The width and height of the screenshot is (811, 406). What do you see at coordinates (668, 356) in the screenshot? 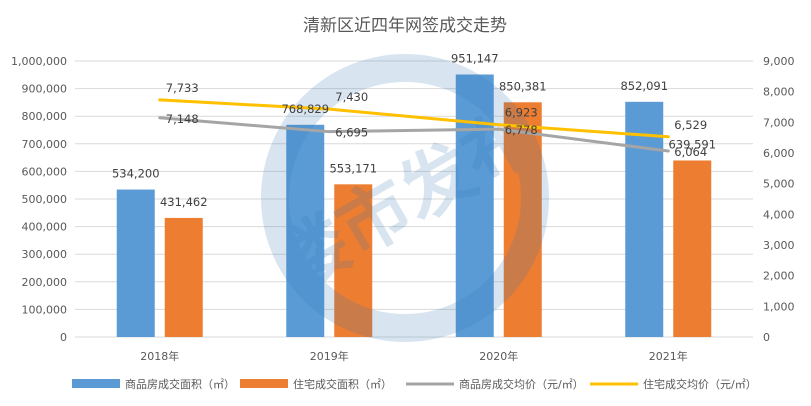
I see `x-tick-label: 2021年` at bounding box center [668, 356].